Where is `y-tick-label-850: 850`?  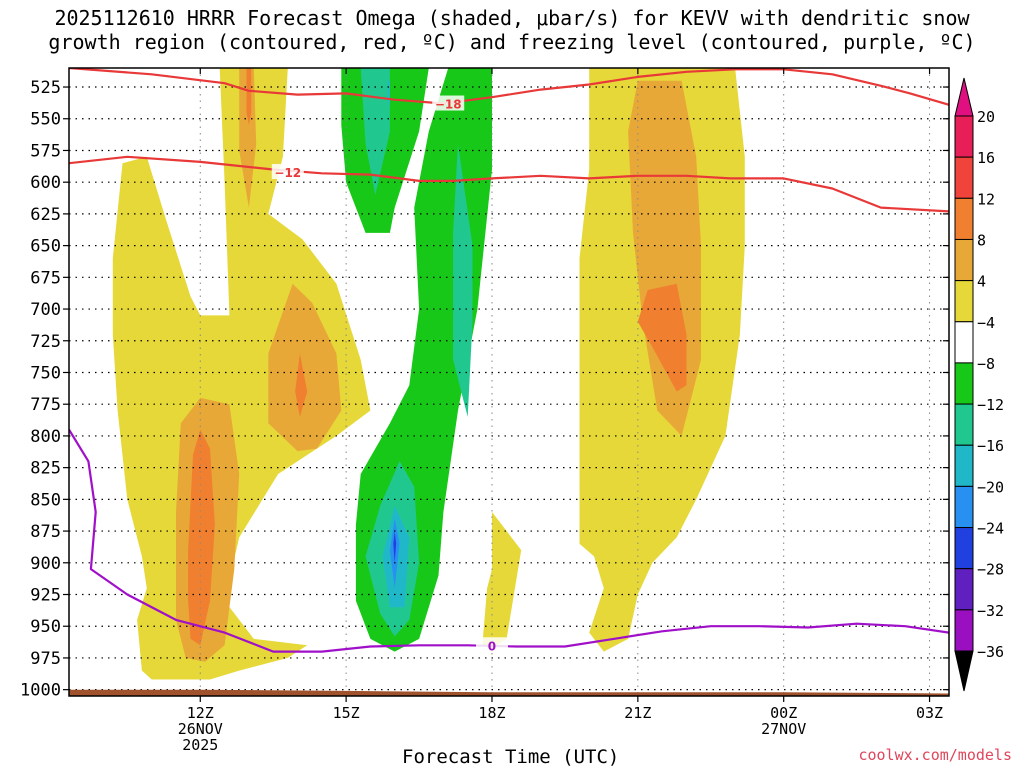 y-tick-label-850: 850 is located at coordinates (45, 500).